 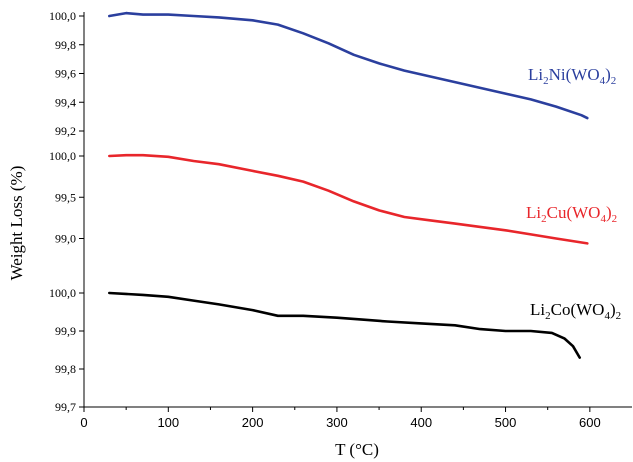 What do you see at coordinates (168, 422) in the screenshot?
I see `x-tick-label: 100` at bounding box center [168, 422].